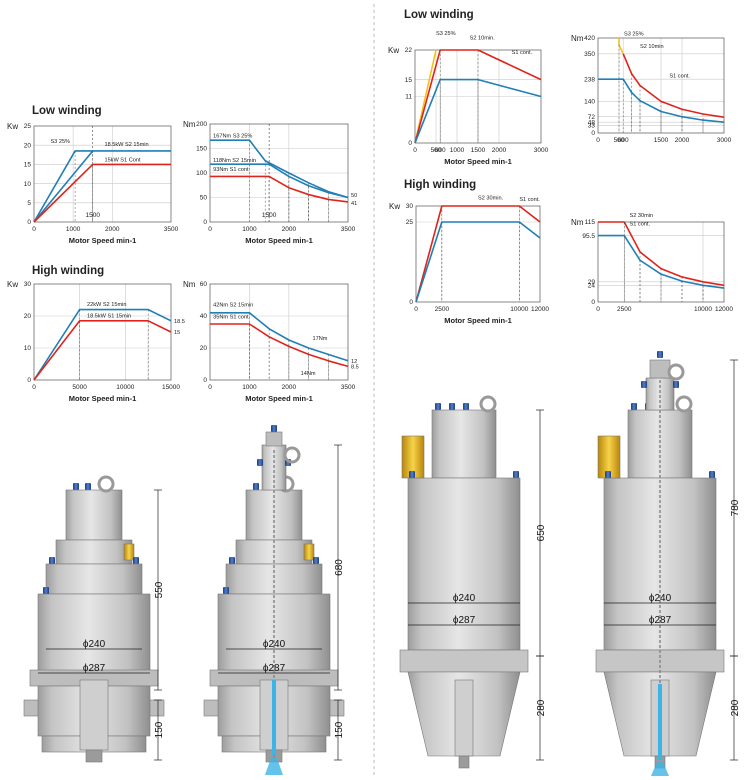  I want to click on y-axis-label: Kw, so click(393, 50).